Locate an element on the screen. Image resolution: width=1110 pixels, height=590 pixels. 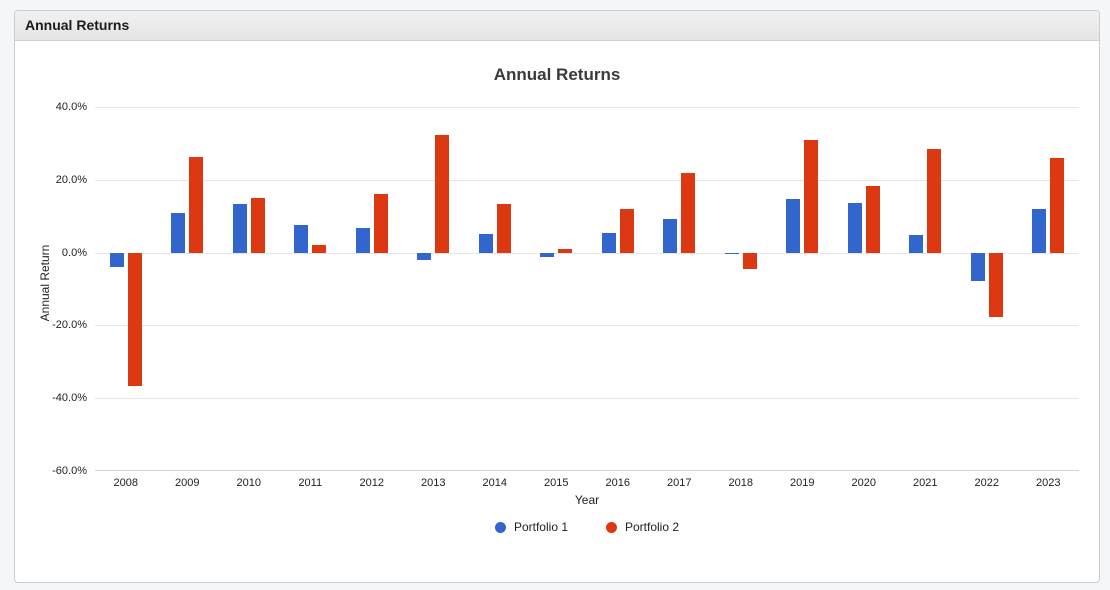
y-axis-title: Annual Return is located at coordinates (45, 283).